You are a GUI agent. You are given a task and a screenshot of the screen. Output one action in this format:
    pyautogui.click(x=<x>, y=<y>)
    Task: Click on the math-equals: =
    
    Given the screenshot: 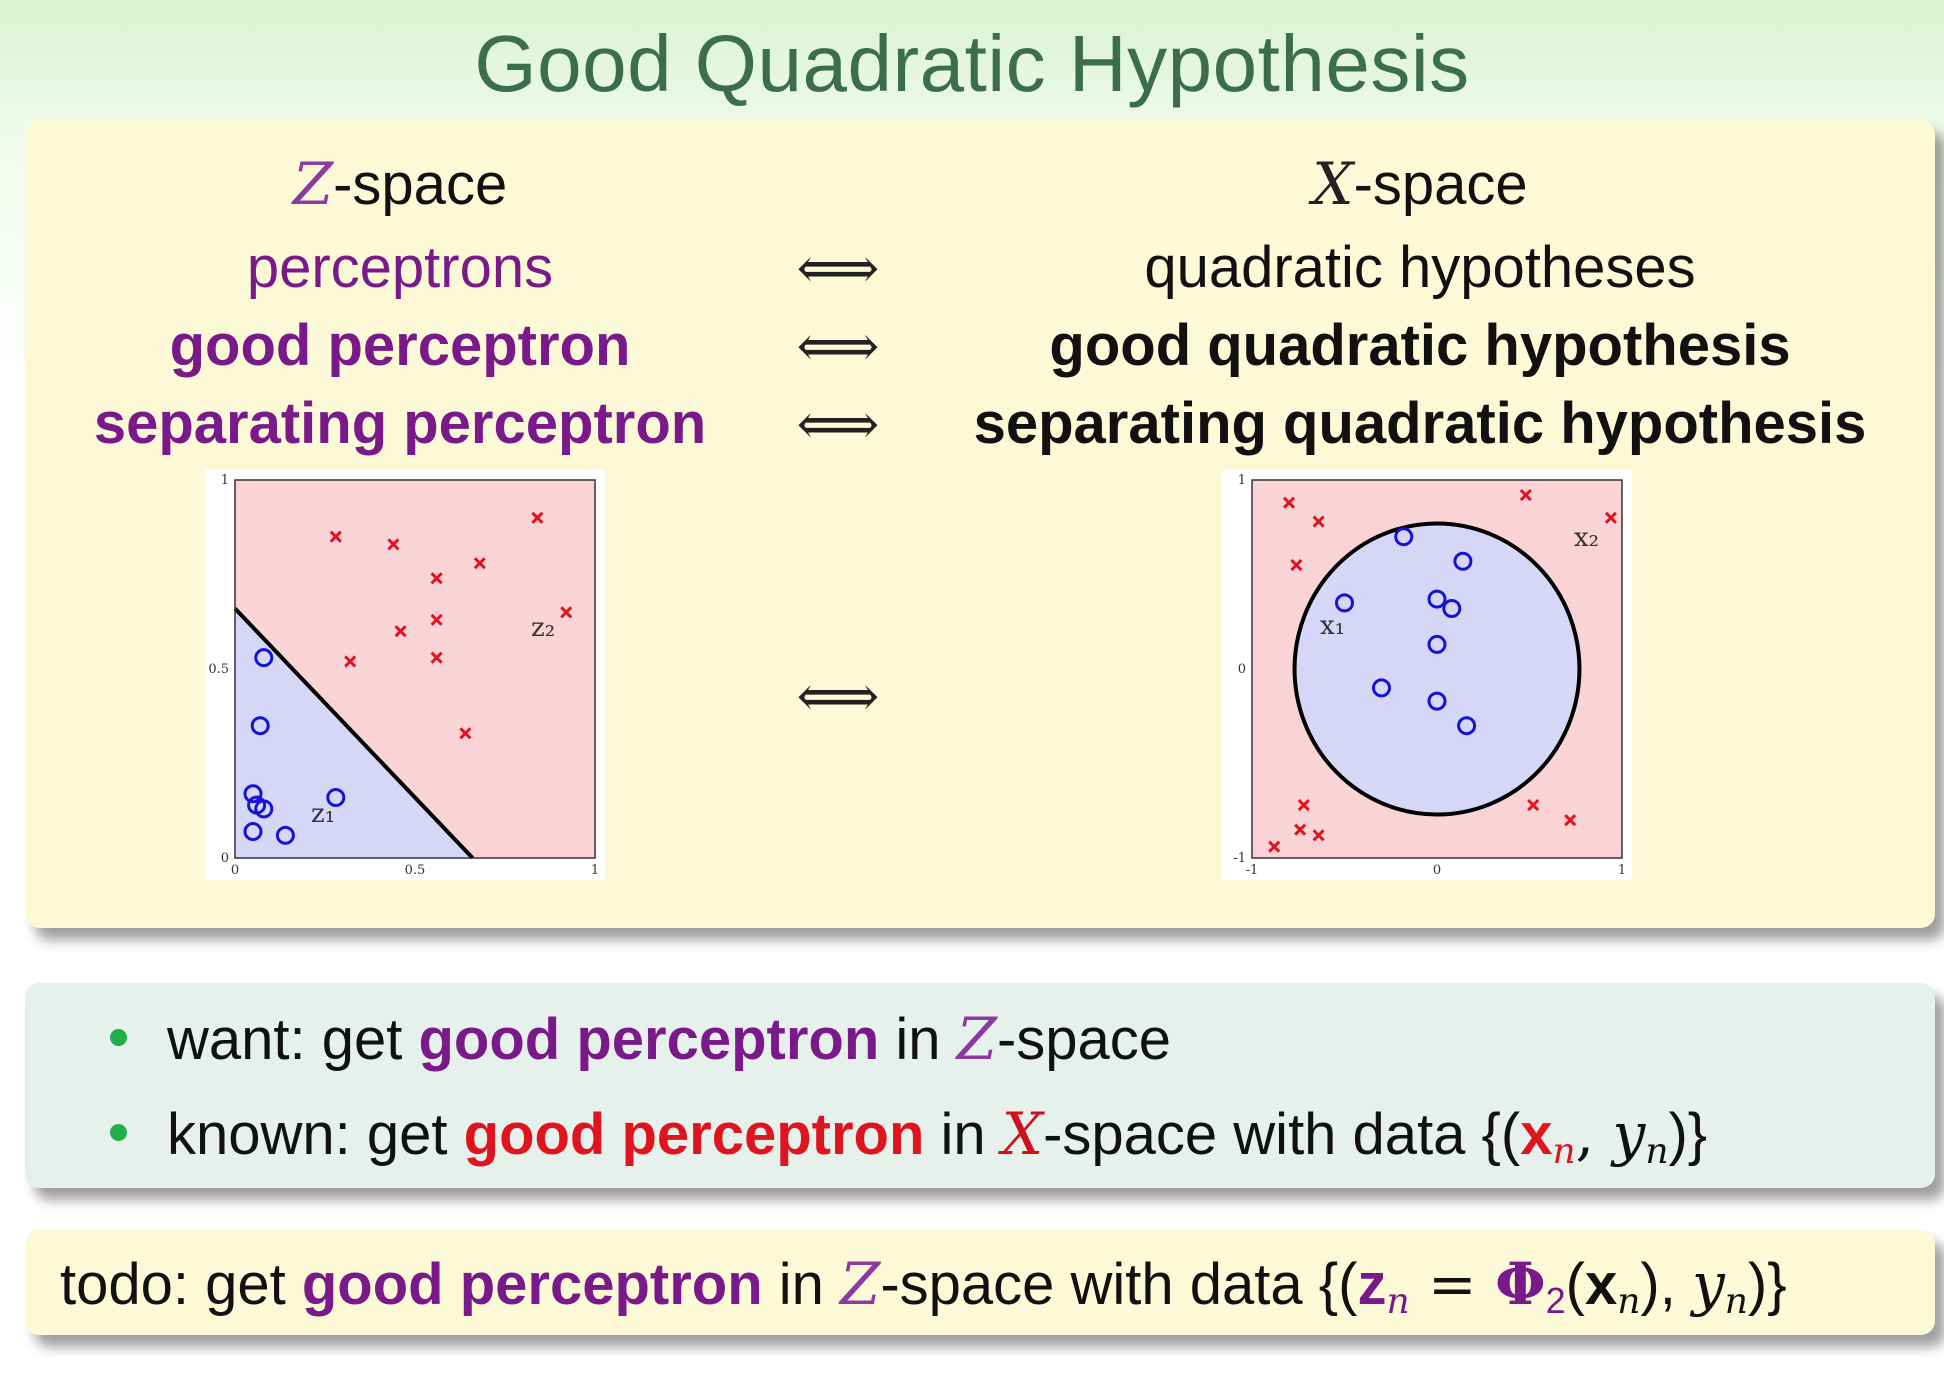 What is the action you would take?
    pyautogui.click(x=1452, y=1284)
    